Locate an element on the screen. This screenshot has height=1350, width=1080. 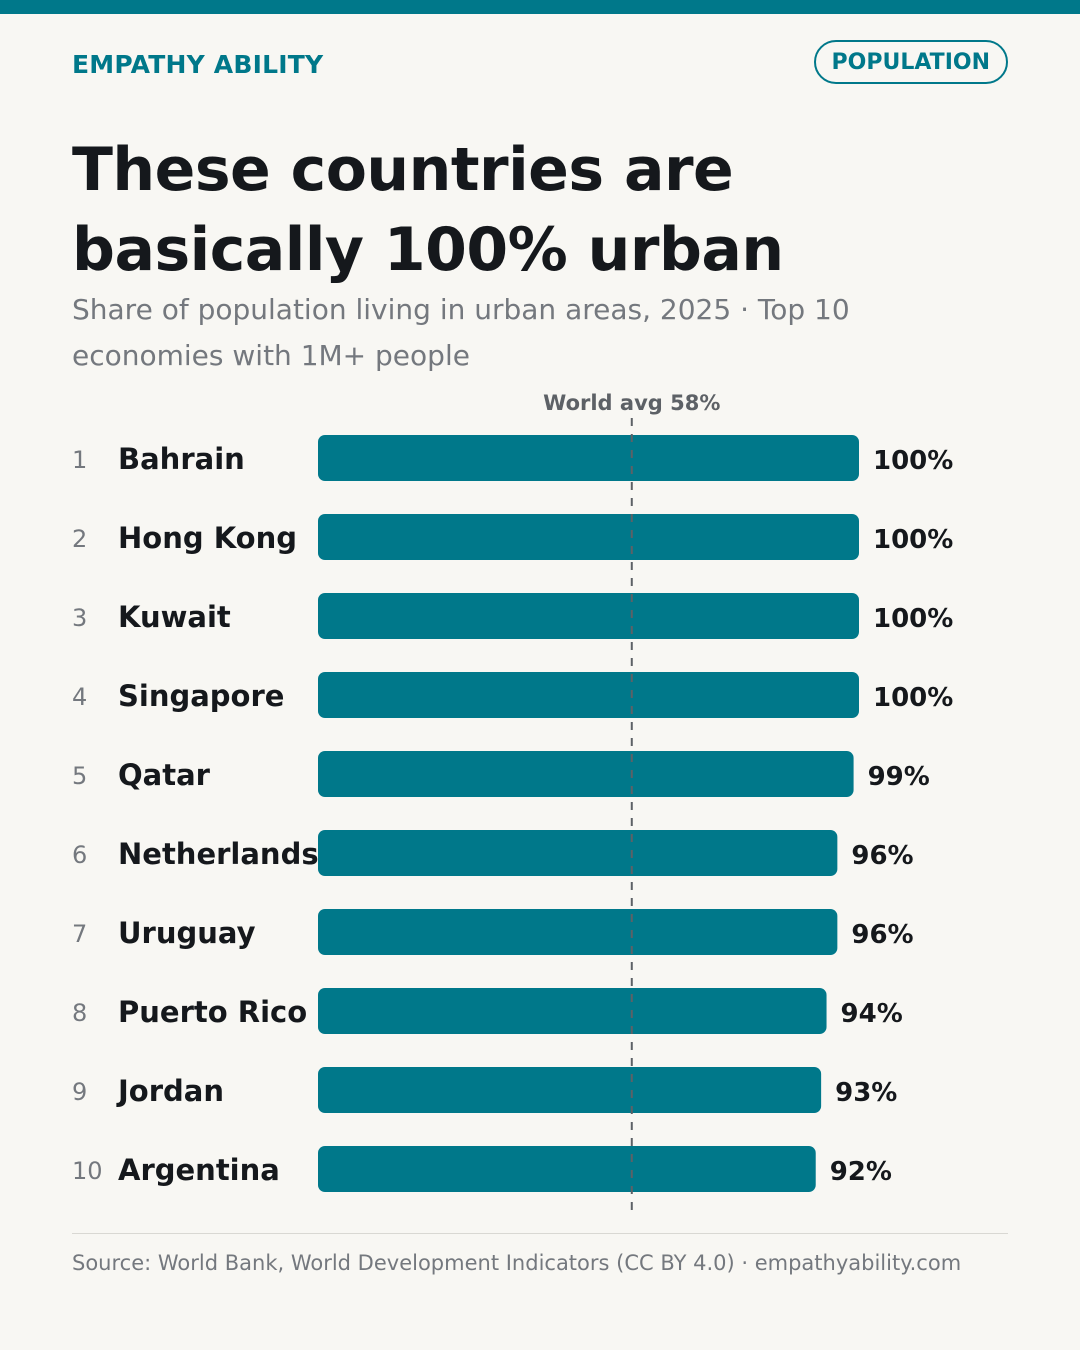
rank-label: 2 is located at coordinates (79, 539).